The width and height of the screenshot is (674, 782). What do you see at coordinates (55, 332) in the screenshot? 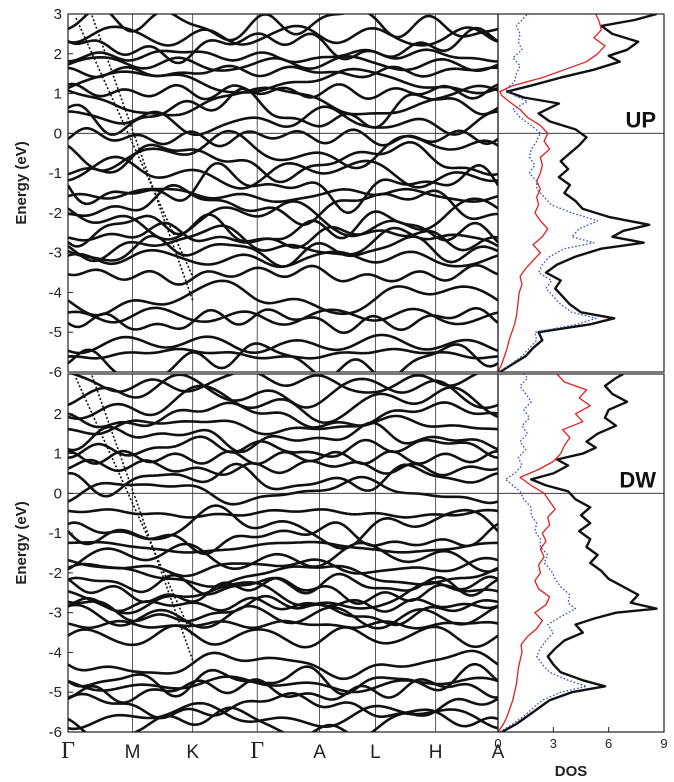
I see `y-tick-label: -5` at bounding box center [55, 332].